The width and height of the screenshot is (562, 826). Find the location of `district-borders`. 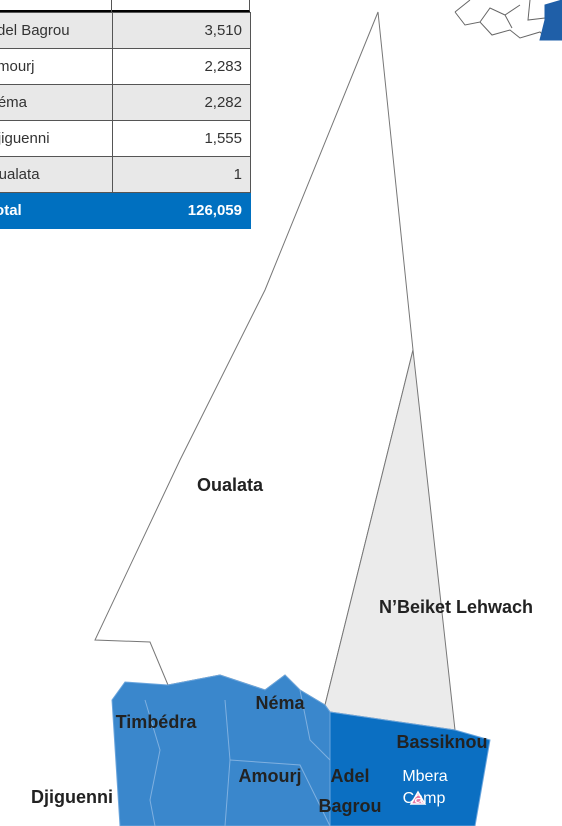

district-borders is located at coordinates (237, 757).